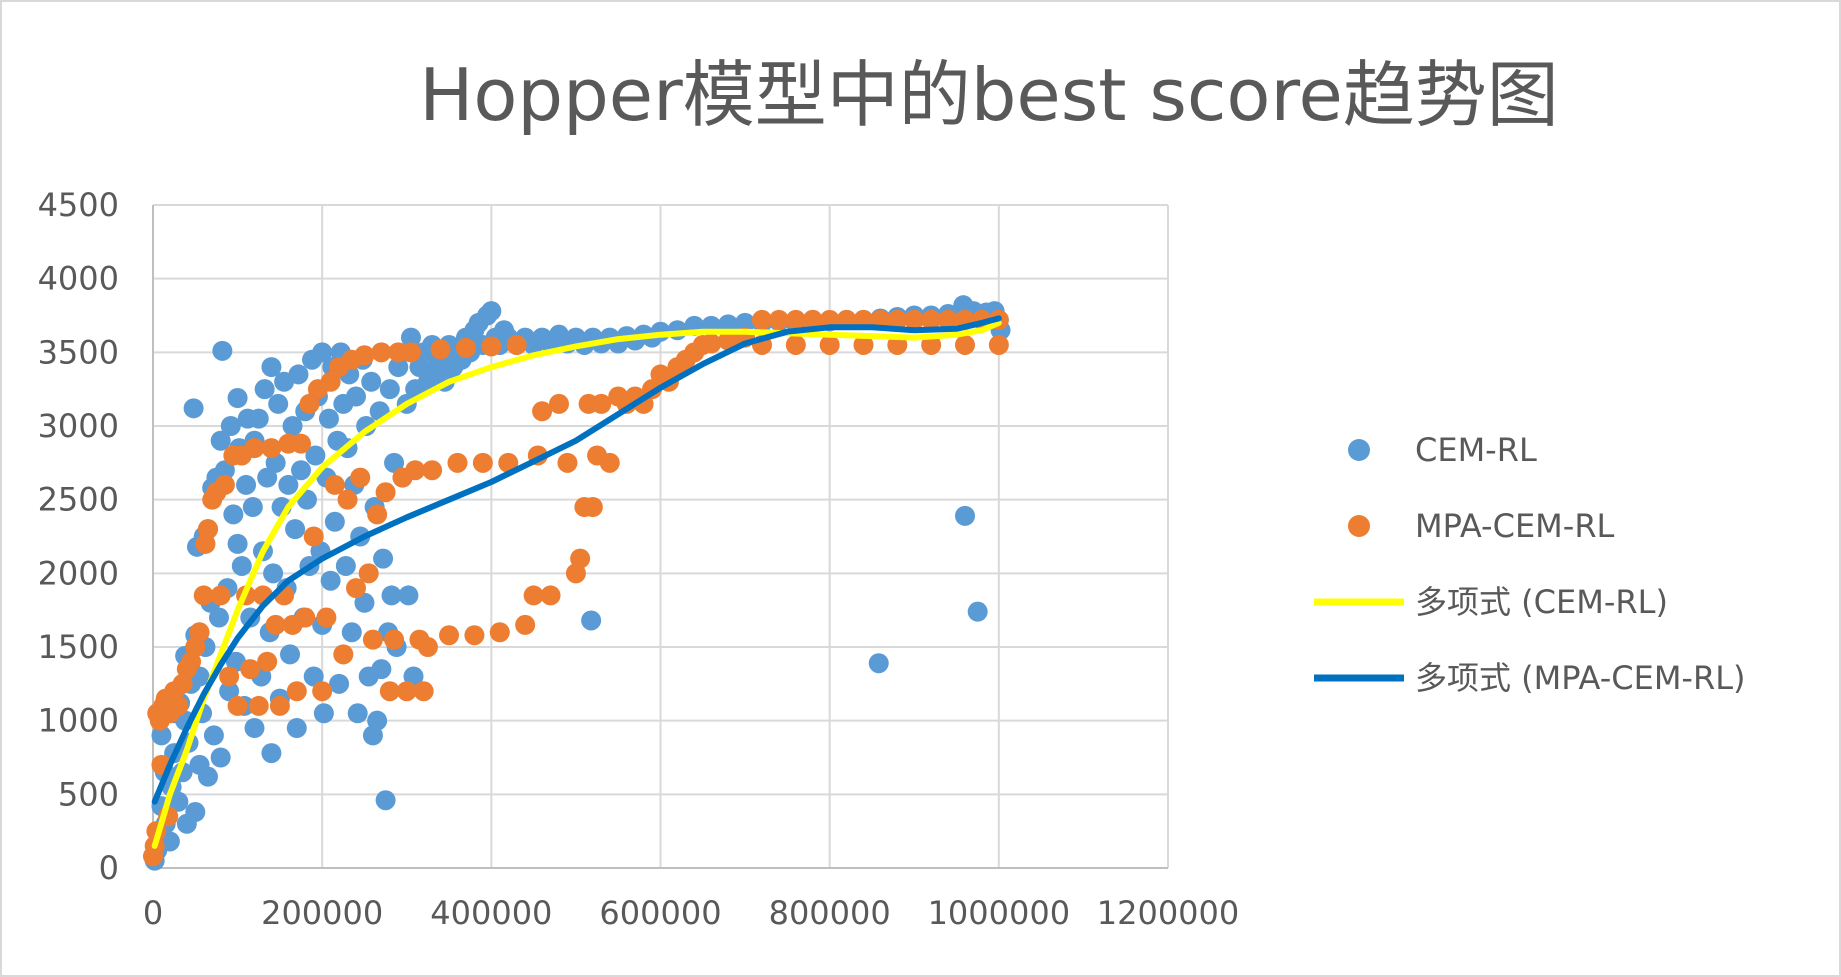 The width and height of the screenshot is (1841, 977). What do you see at coordinates (1168, 913) in the screenshot?
I see `x-tick-label: 1200000` at bounding box center [1168, 913].